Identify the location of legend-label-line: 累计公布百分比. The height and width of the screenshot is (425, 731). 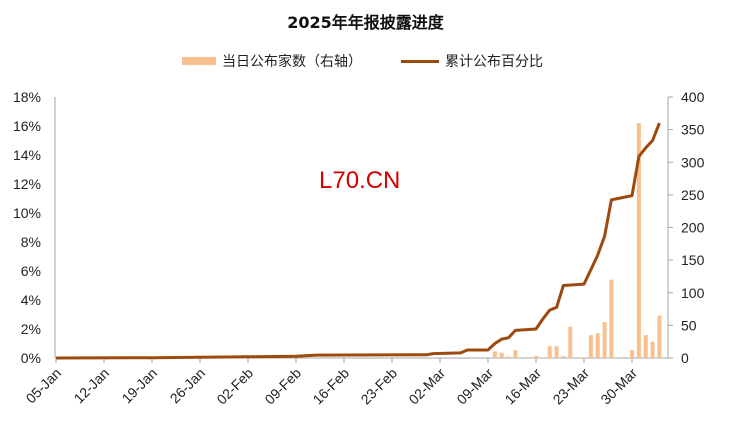
(494, 62).